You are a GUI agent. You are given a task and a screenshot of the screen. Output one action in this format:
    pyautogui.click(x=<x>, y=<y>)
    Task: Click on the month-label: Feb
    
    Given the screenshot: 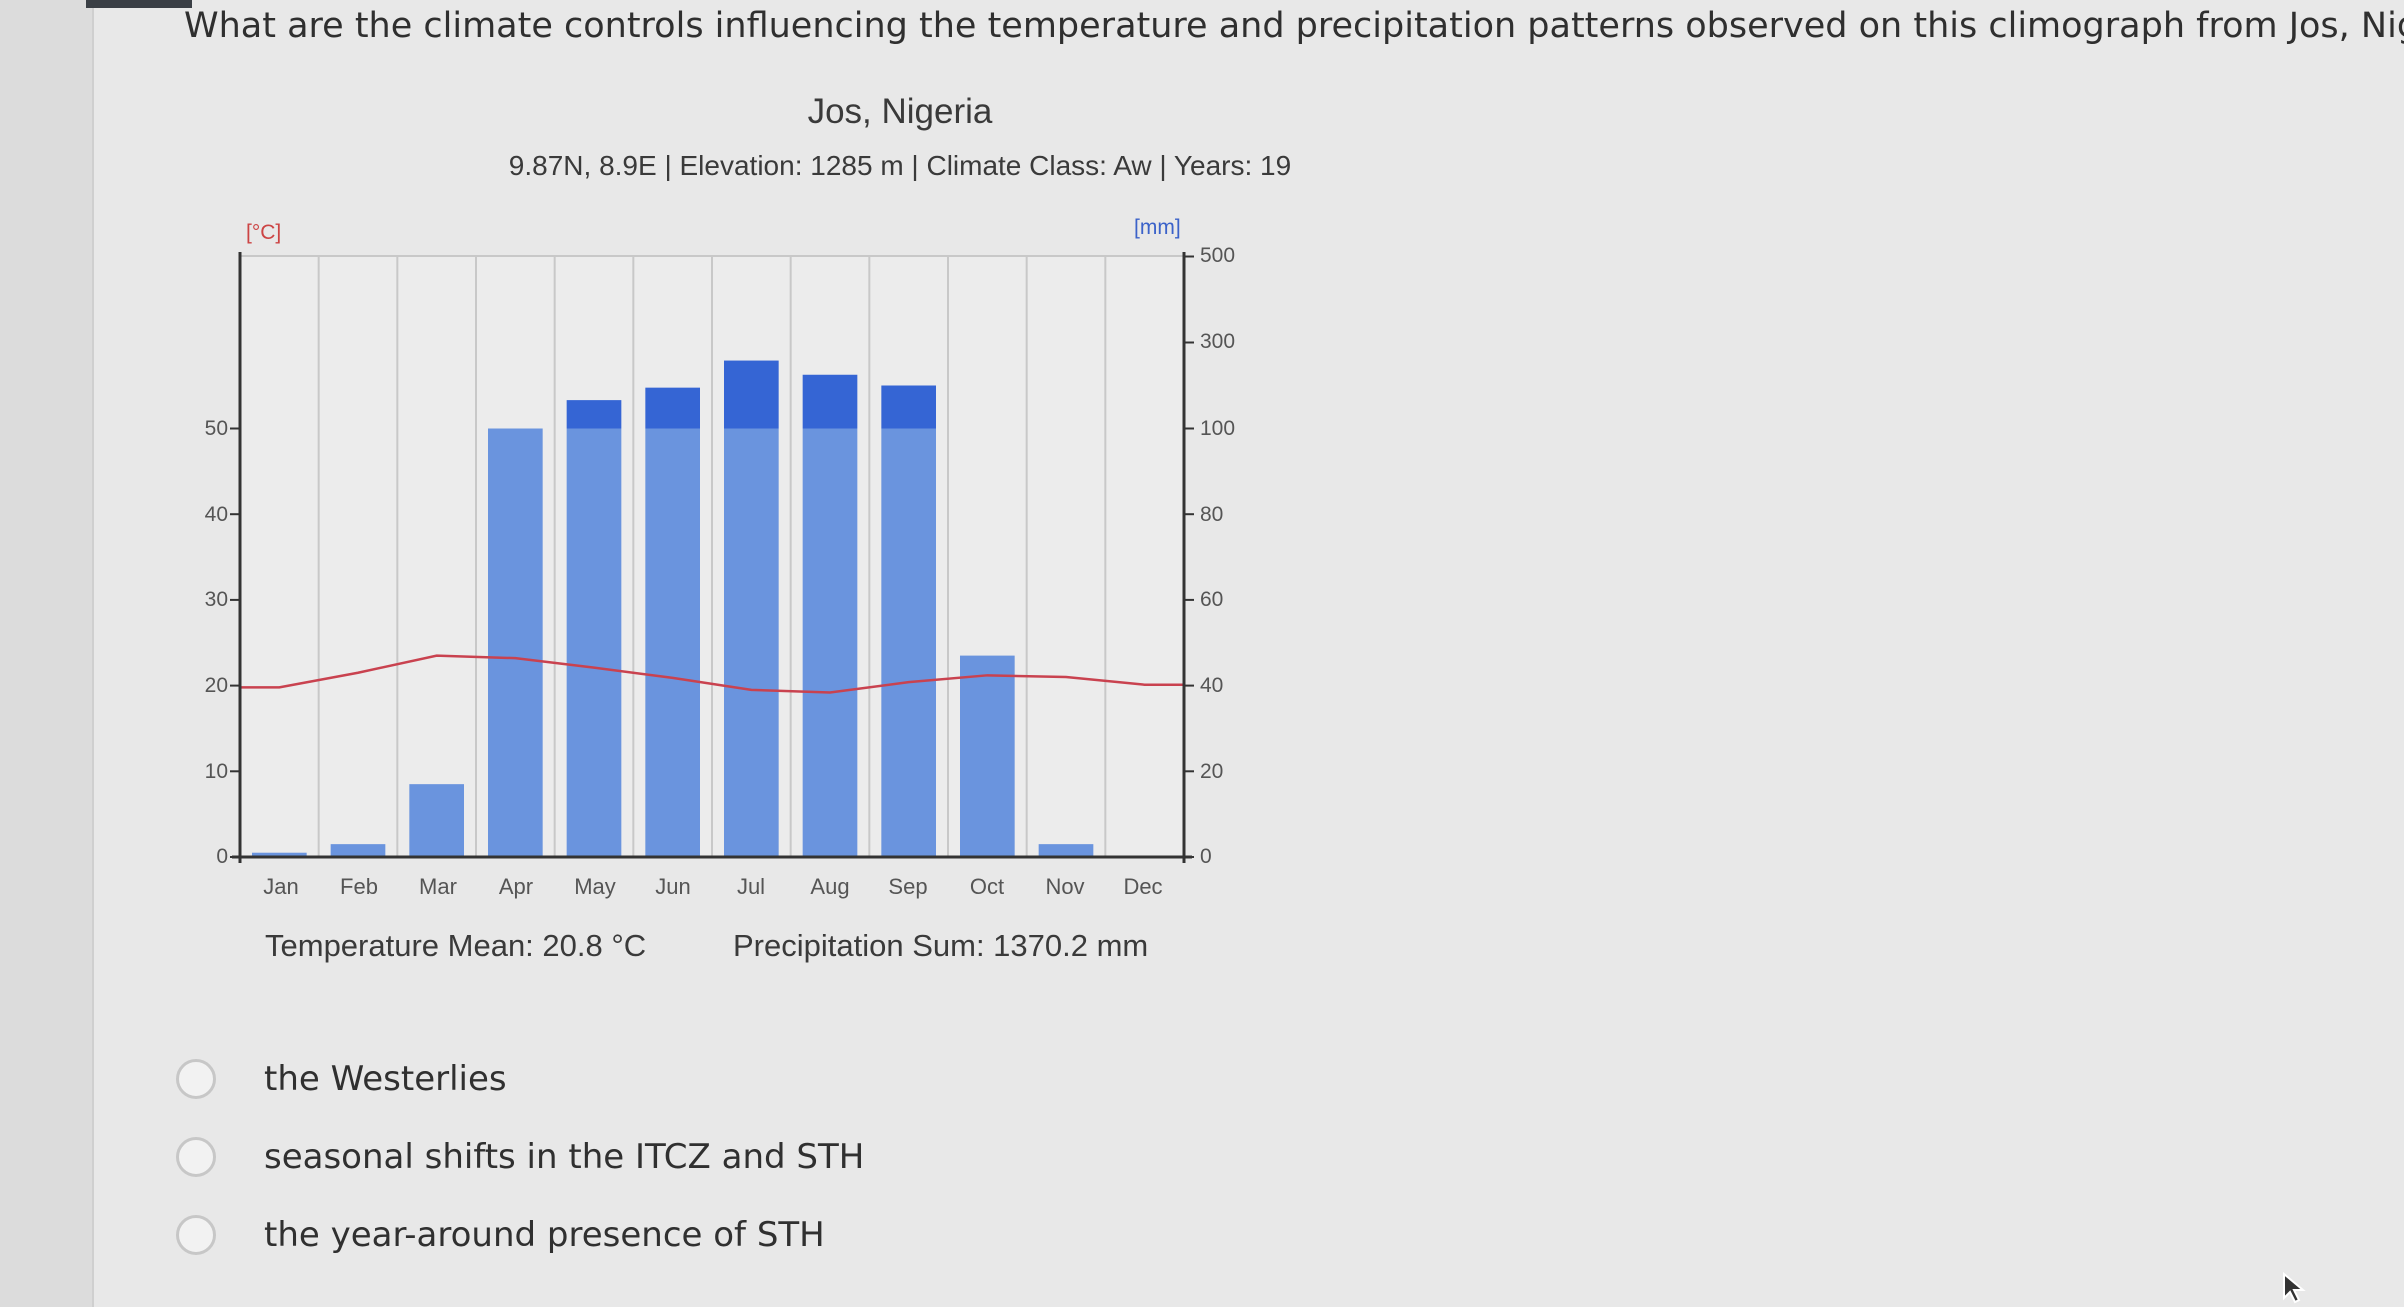 What is the action you would take?
    pyautogui.click(x=359, y=886)
    